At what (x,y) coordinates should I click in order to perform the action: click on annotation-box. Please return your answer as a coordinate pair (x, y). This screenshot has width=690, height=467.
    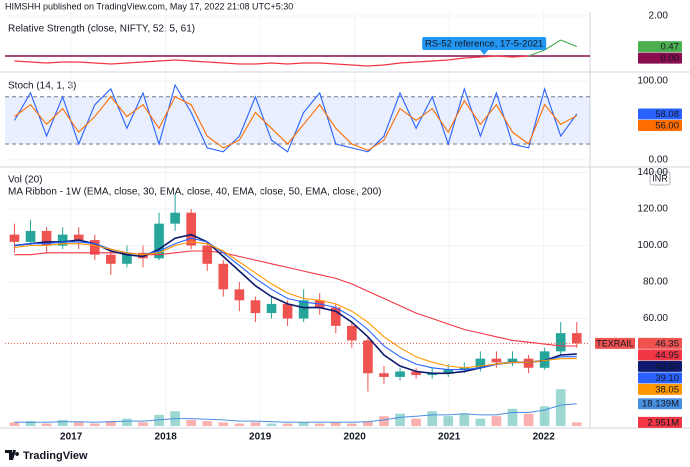
    Looking at the image, I should click on (484, 43).